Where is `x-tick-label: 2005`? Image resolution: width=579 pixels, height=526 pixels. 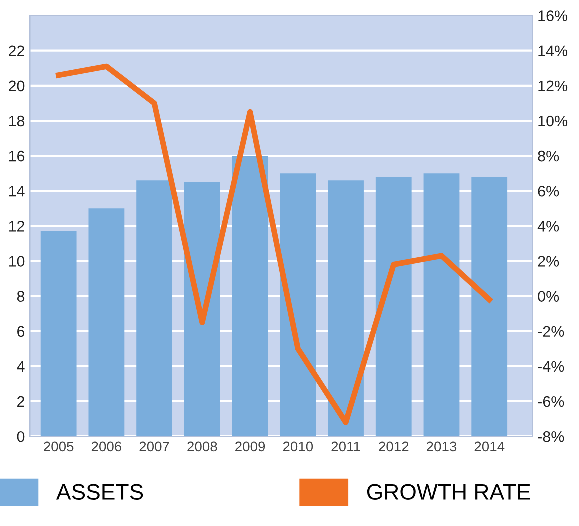
x-tick-label: 2005 is located at coordinates (59, 447).